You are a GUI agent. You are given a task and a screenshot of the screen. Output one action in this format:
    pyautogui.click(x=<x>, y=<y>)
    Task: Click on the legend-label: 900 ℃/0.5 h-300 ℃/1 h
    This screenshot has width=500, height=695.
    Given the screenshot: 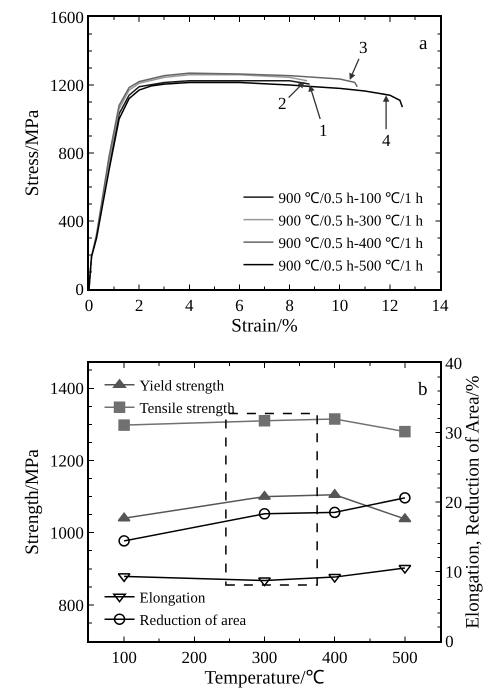 What is the action you would take?
    pyautogui.click(x=351, y=221)
    